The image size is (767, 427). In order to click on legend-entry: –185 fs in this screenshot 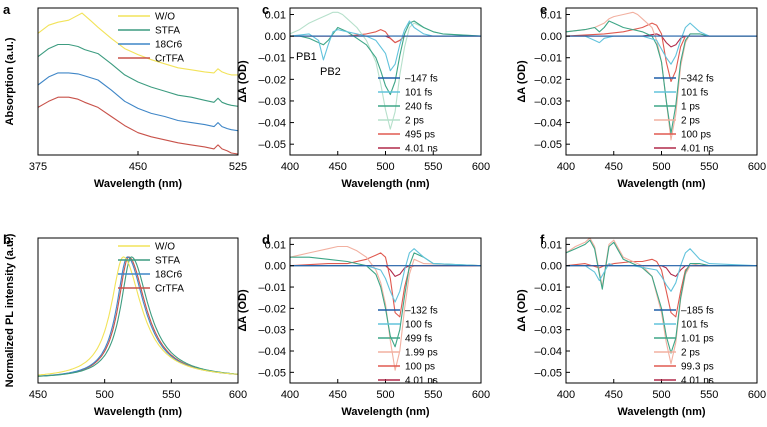, I will do `click(697, 311)`.